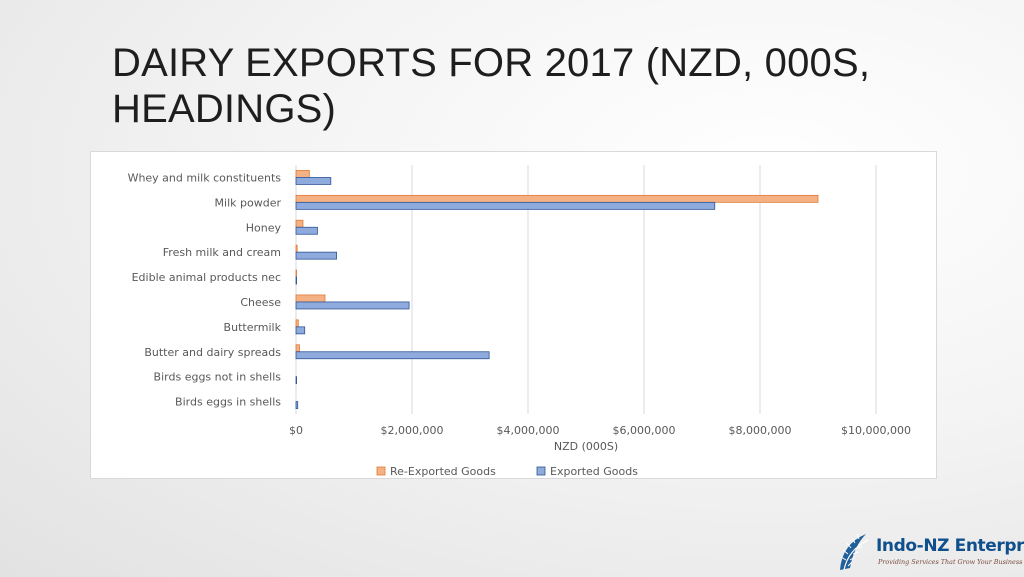 The height and width of the screenshot is (577, 1024). I want to click on x-axis-title: NZD (000S), so click(586, 446).